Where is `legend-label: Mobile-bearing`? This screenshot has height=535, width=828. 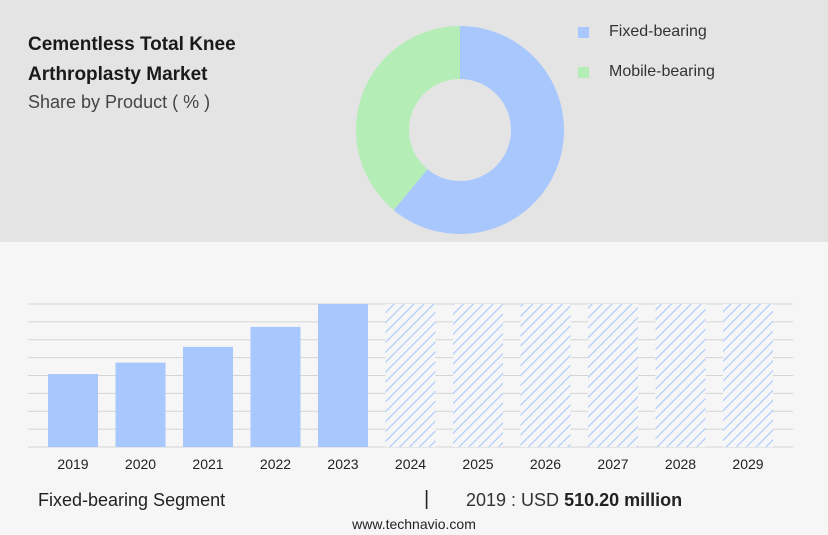
legend-label: Mobile-bearing is located at coordinates (662, 71).